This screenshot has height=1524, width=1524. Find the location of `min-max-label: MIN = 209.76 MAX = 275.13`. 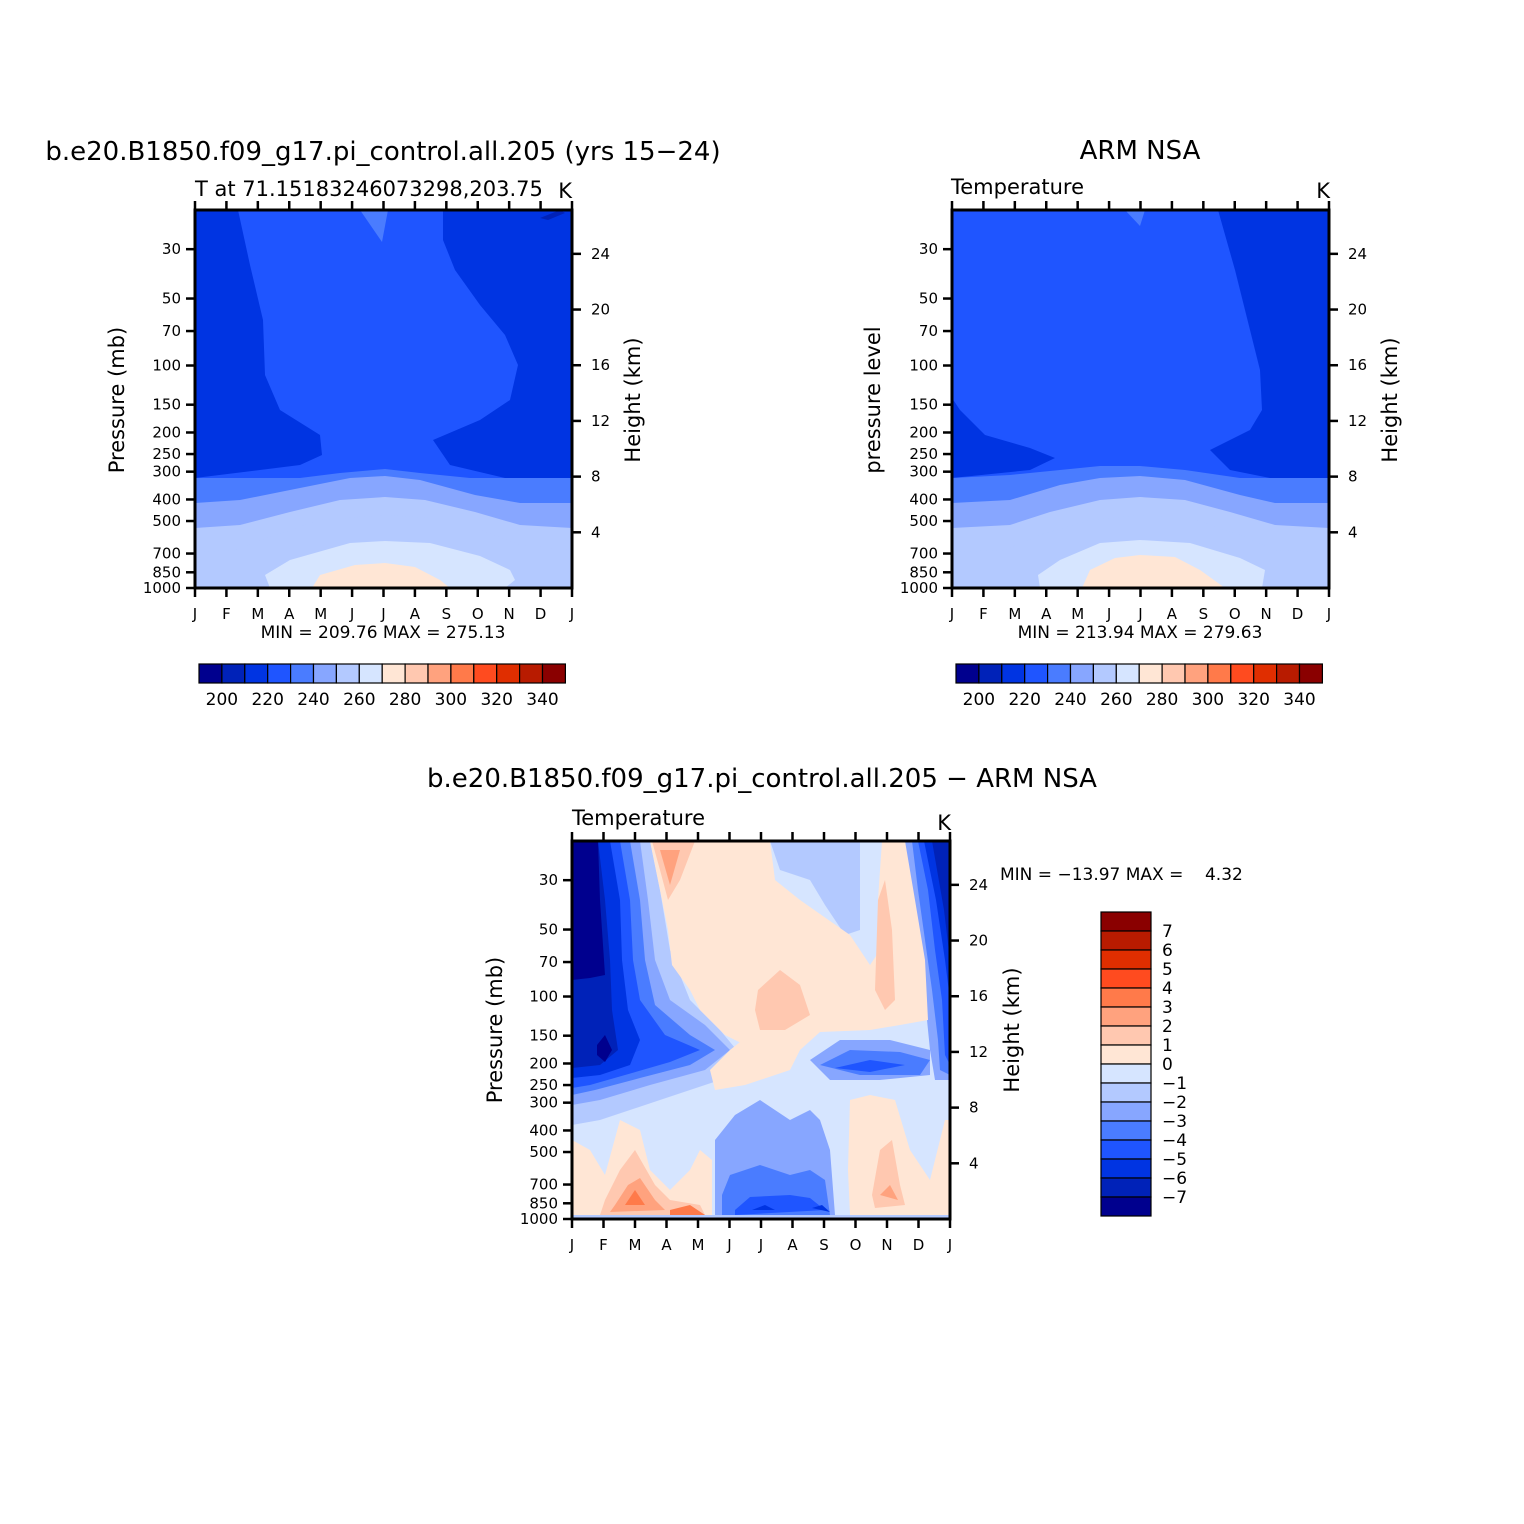

min-max-label: MIN = 209.76 MAX = 275.13 is located at coordinates (383, 633).